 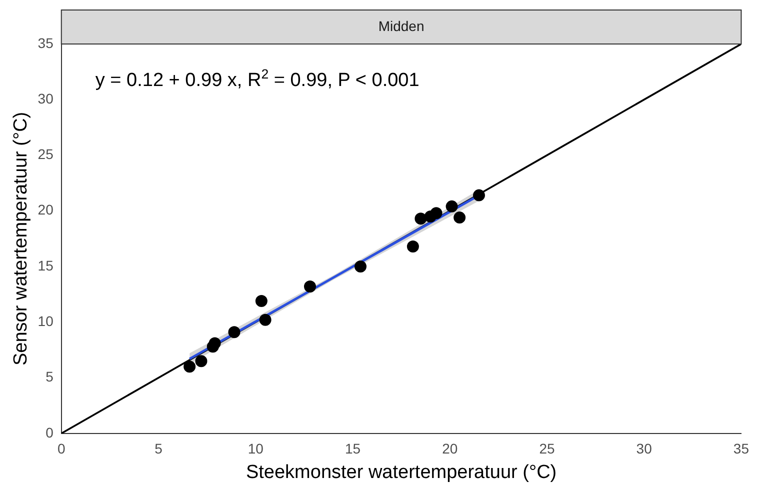 What do you see at coordinates (46, 154) in the screenshot?
I see `y-tick-label: 25` at bounding box center [46, 154].